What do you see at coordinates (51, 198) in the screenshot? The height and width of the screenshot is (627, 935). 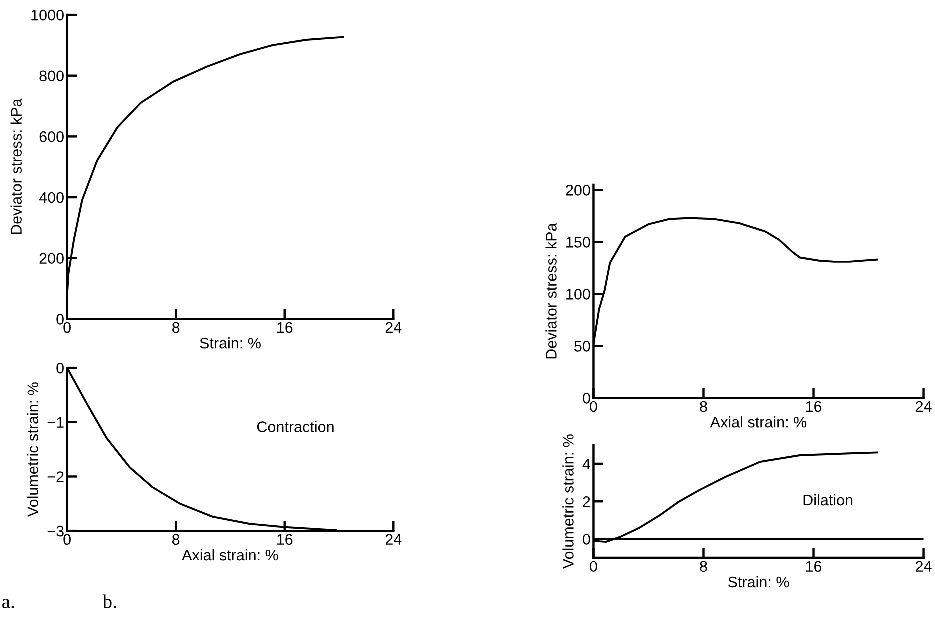 I see `y-tick-label: 400` at bounding box center [51, 198].